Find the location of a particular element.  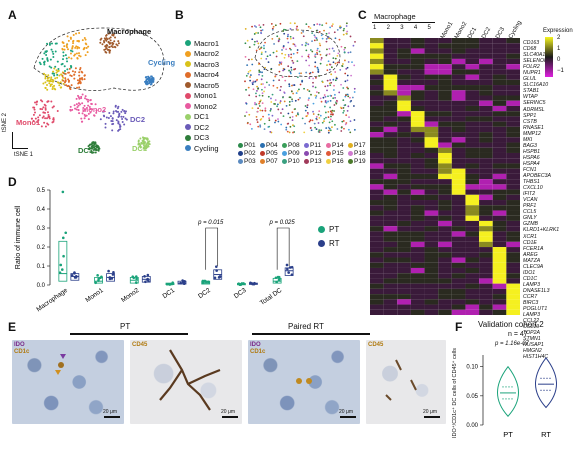

legend-label: Mono2 is located at coordinates (205, 106).